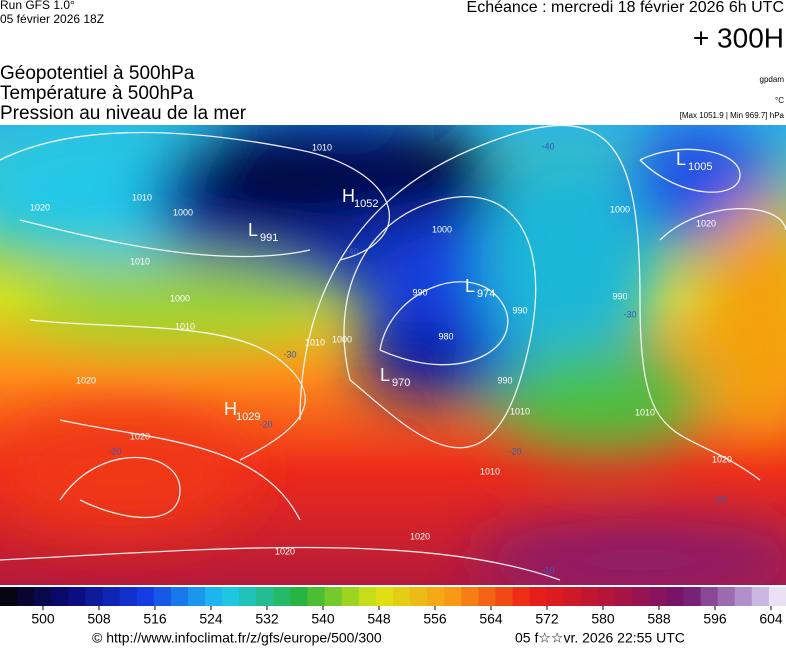  Describe the element at coordinates (99, 619) in the screenshot. I see `colorbar-tick-label: 508` at that location.